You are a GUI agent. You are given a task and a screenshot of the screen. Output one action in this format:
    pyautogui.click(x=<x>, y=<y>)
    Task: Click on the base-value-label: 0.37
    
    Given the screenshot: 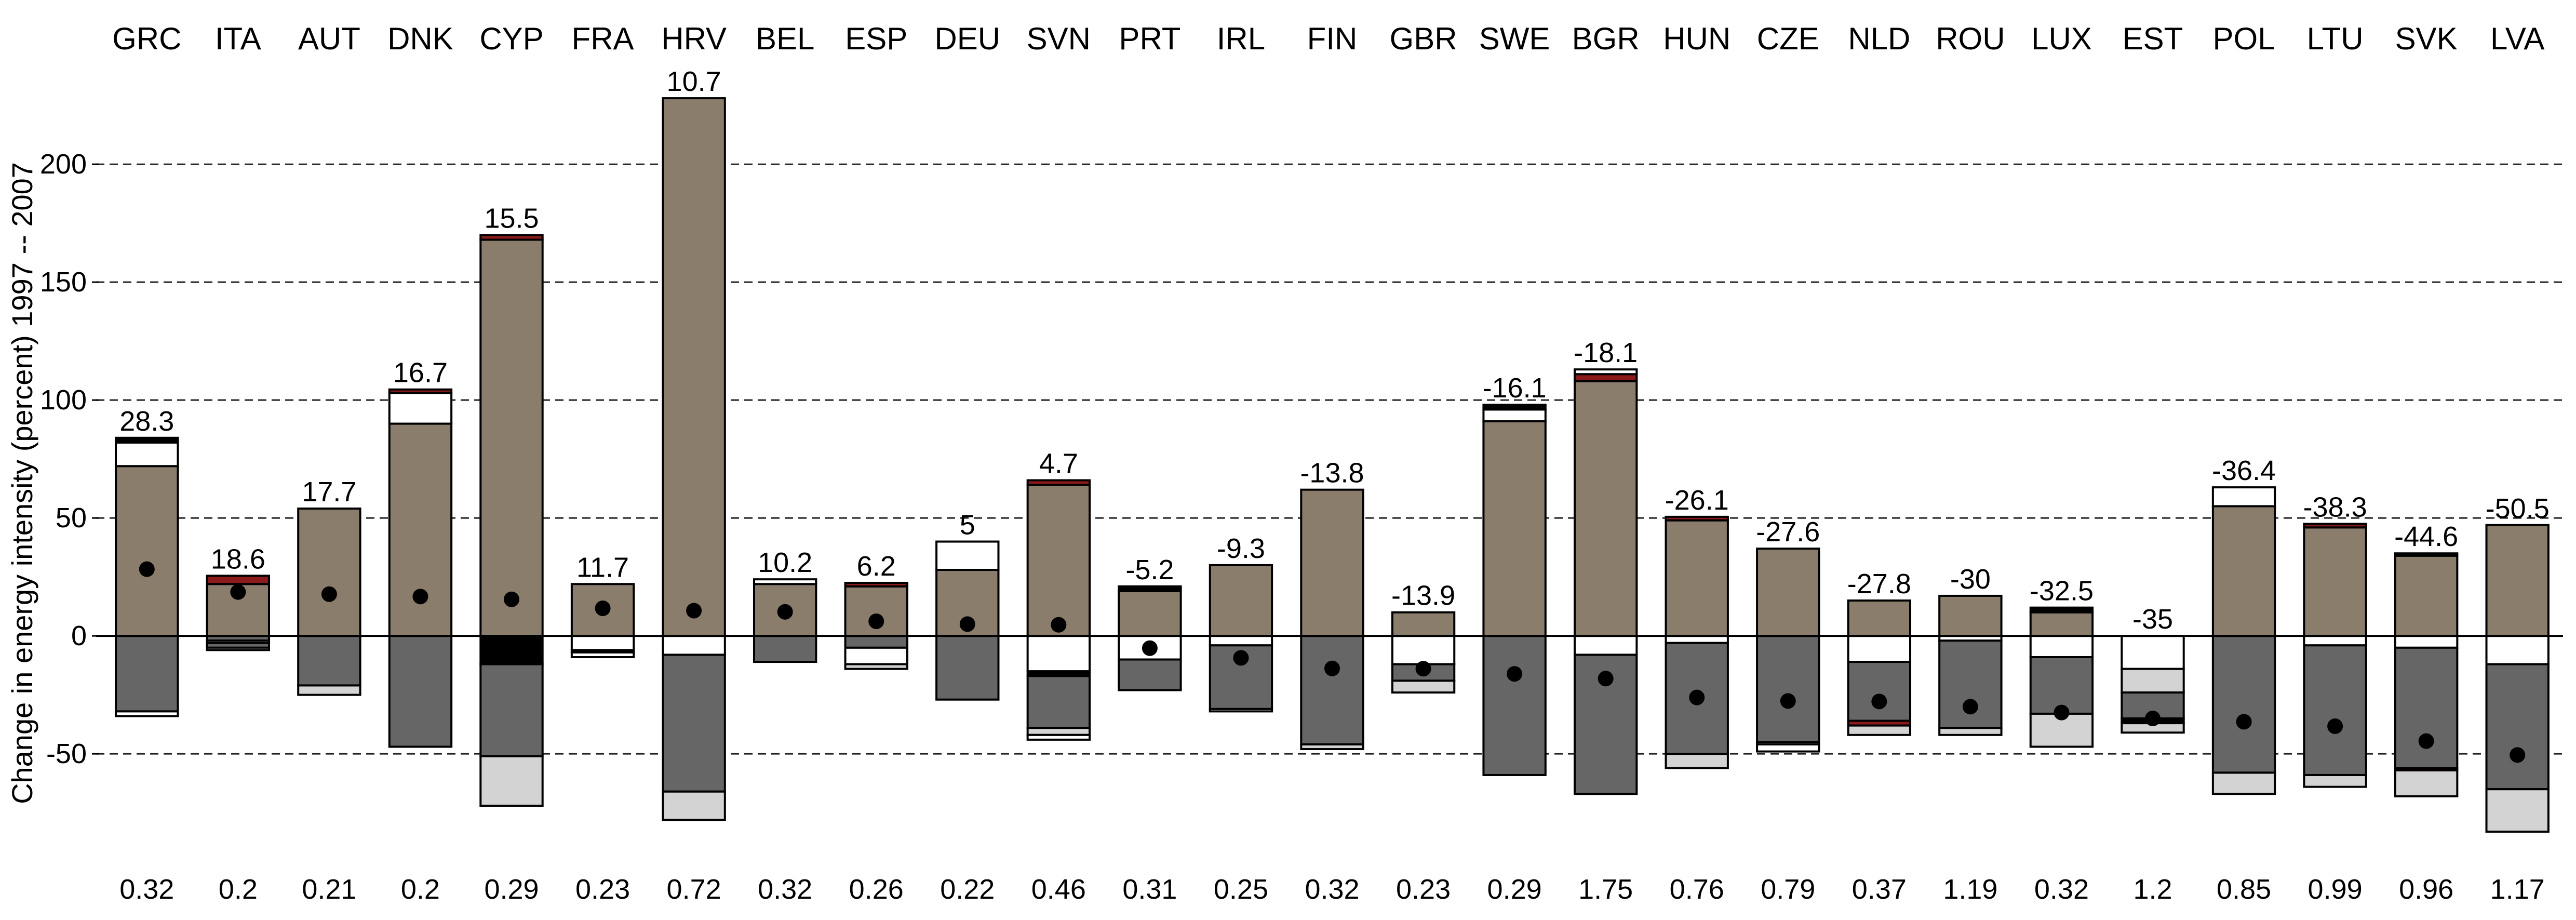 What is the action you would take?
    pyautogui.click(x=1880, y=889)
    